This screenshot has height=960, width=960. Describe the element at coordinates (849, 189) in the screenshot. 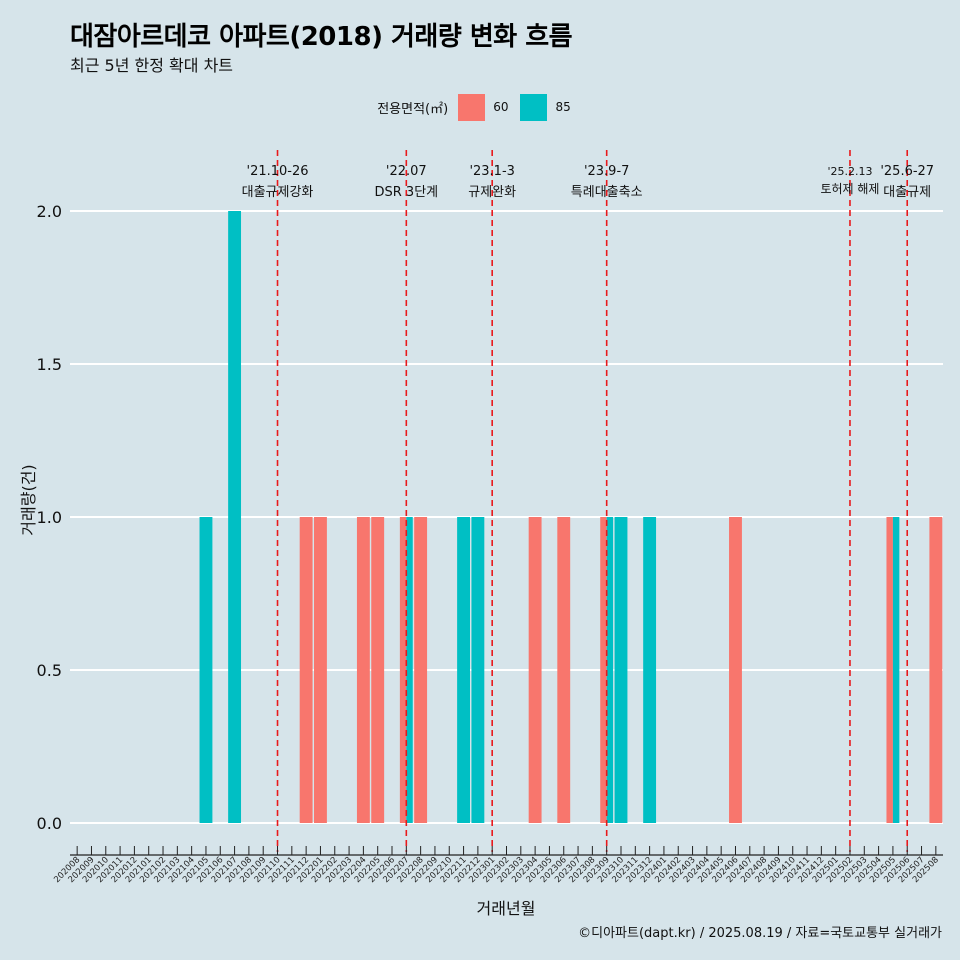

I see `event-label: 토허제 해제` at that location.